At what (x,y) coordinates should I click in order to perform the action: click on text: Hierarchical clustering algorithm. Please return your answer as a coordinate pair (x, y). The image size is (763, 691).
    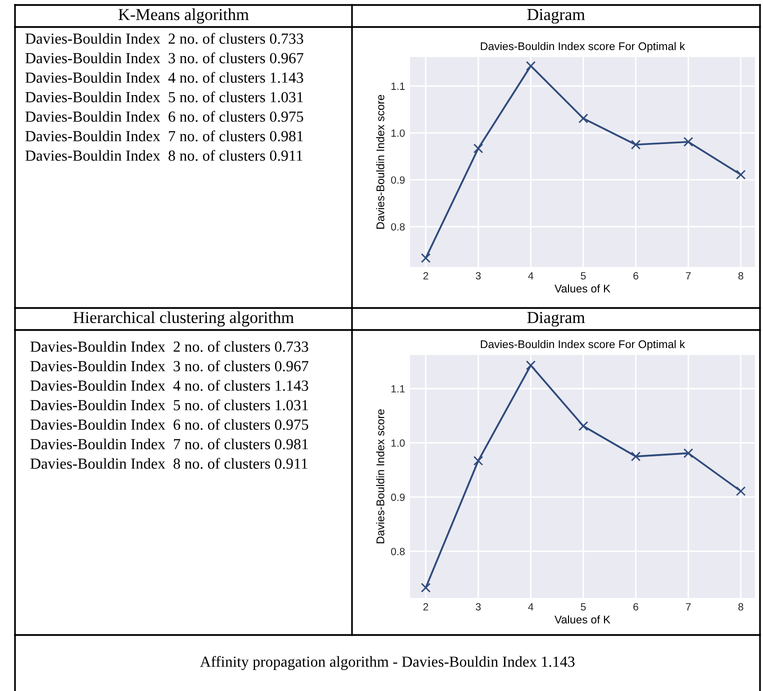
    Looking at the image, I should click on (183, 319).